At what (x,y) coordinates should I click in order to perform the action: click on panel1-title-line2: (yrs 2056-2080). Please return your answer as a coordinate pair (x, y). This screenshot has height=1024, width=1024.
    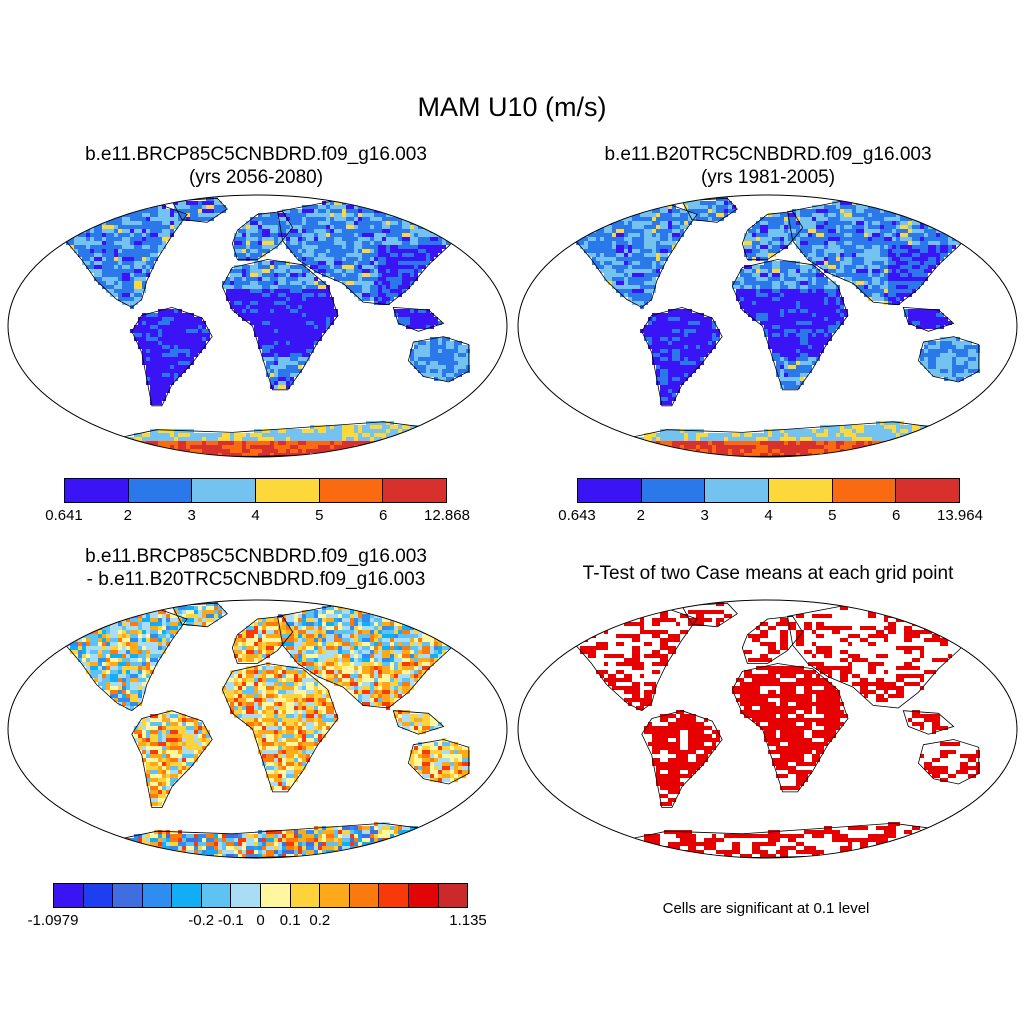
    Looking at the image, I should click on (256, 177).